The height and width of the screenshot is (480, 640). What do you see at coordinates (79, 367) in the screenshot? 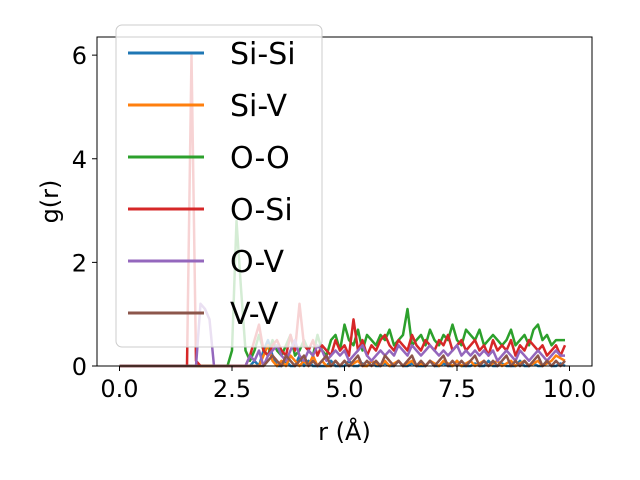
I see `y-tick-label-0: 0` at bounding box center [79, 367].